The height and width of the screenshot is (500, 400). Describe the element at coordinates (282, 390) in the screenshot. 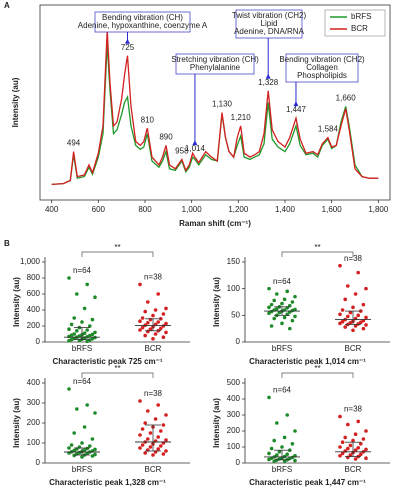

I see `n-label: n=64` at that location.